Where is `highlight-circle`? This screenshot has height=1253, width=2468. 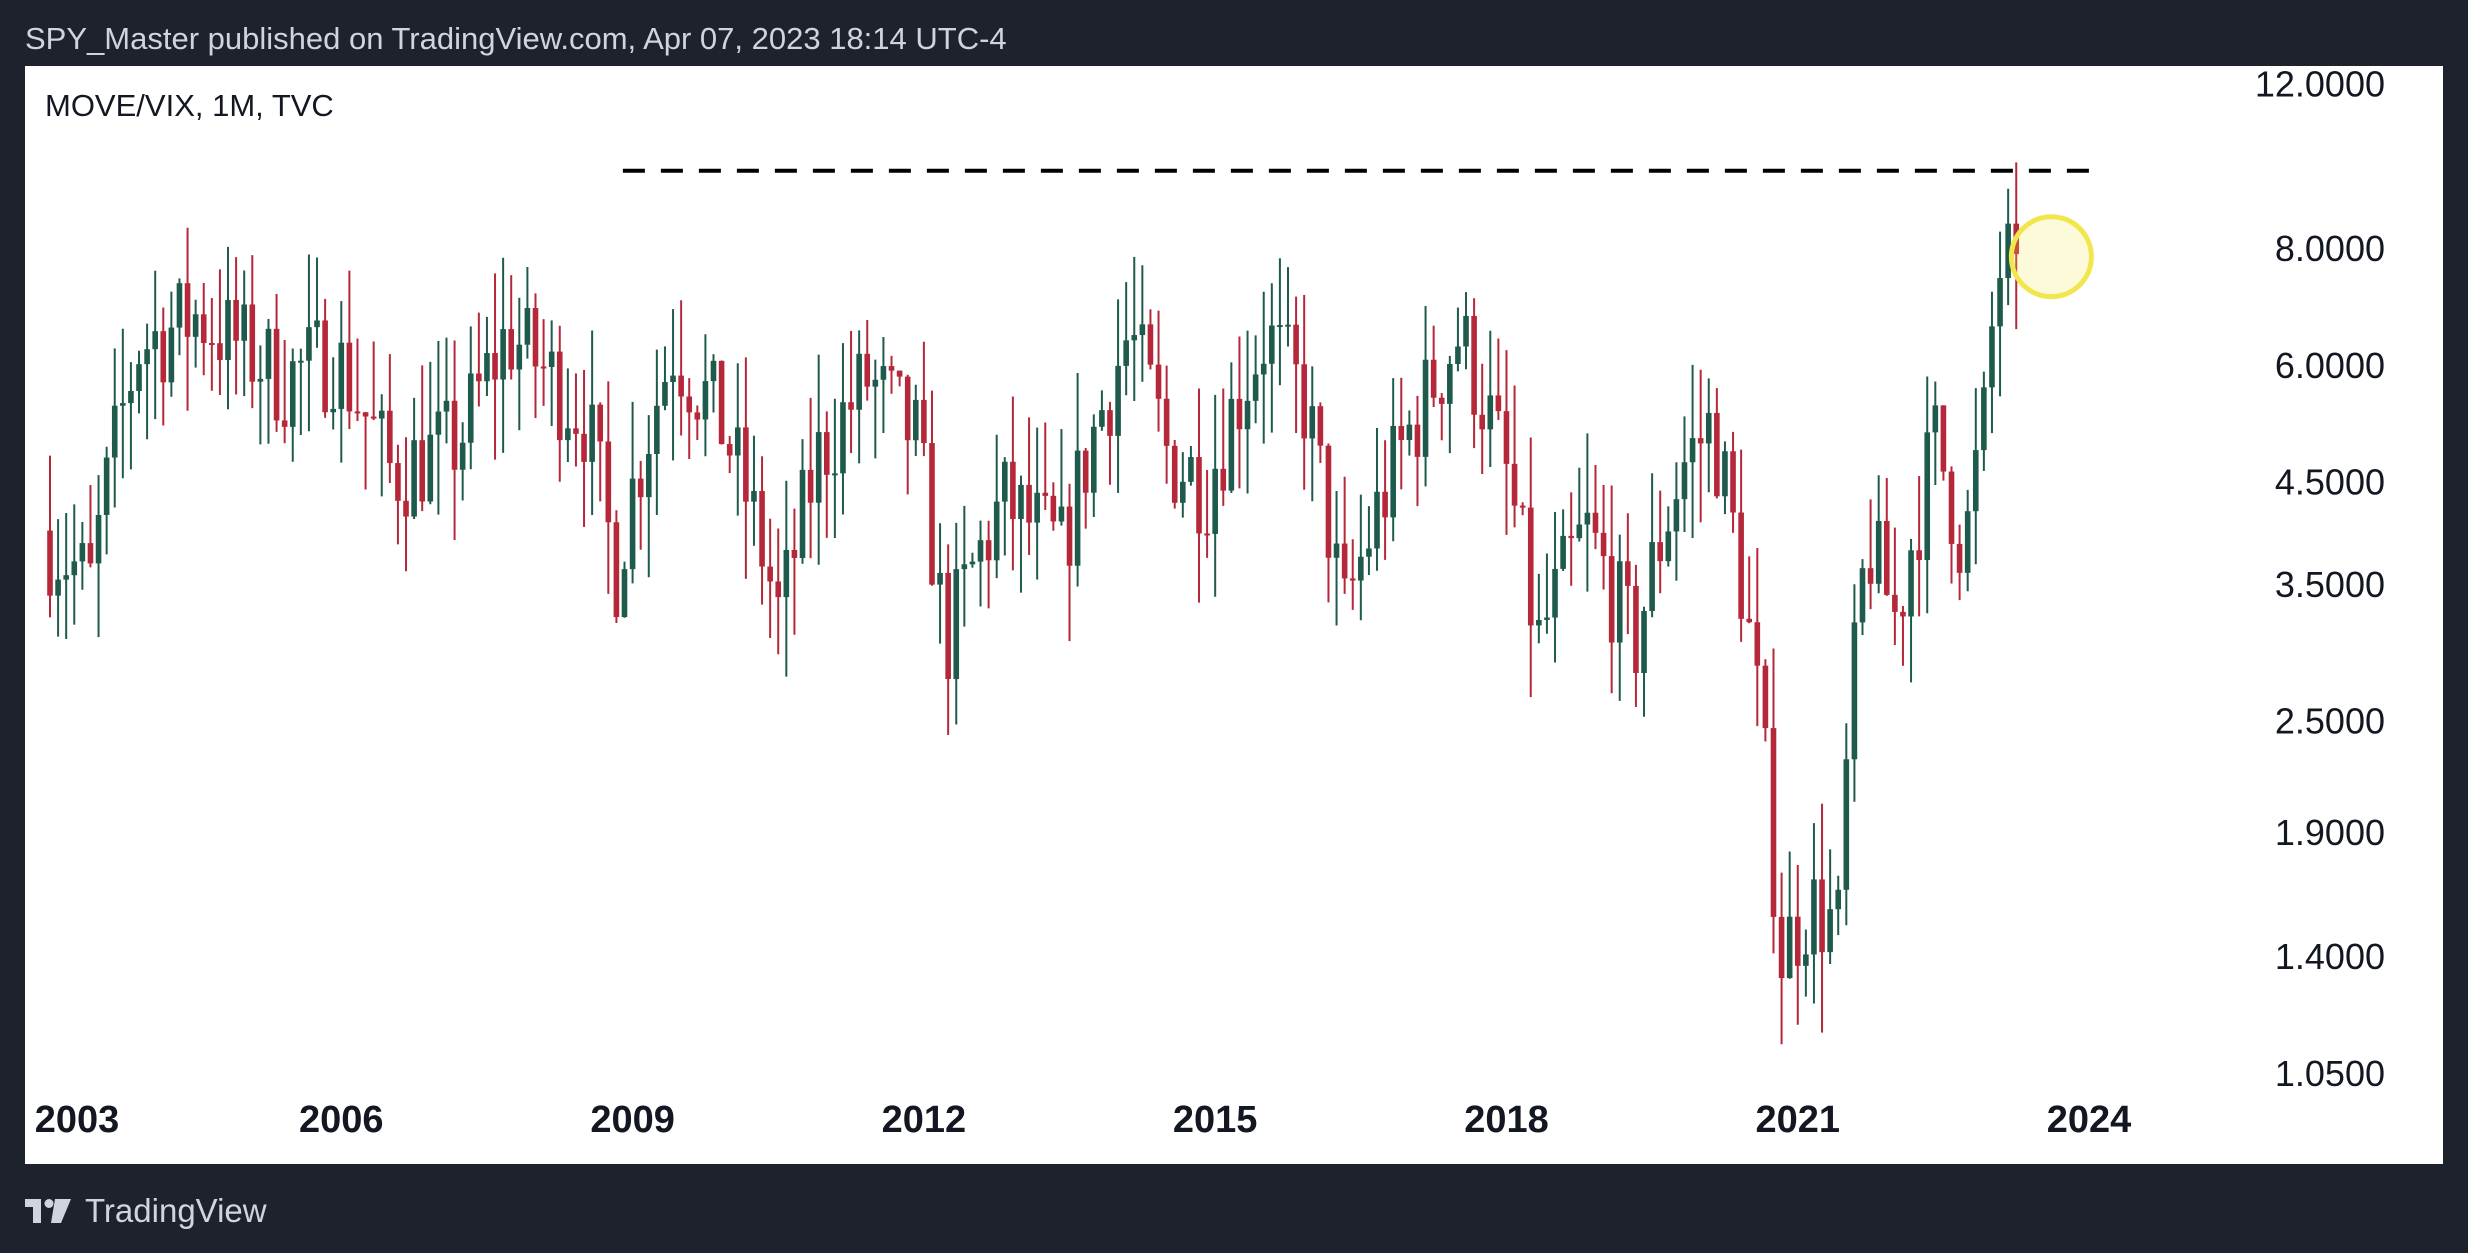 highlight-circle is located at coordinates (2051, 257).